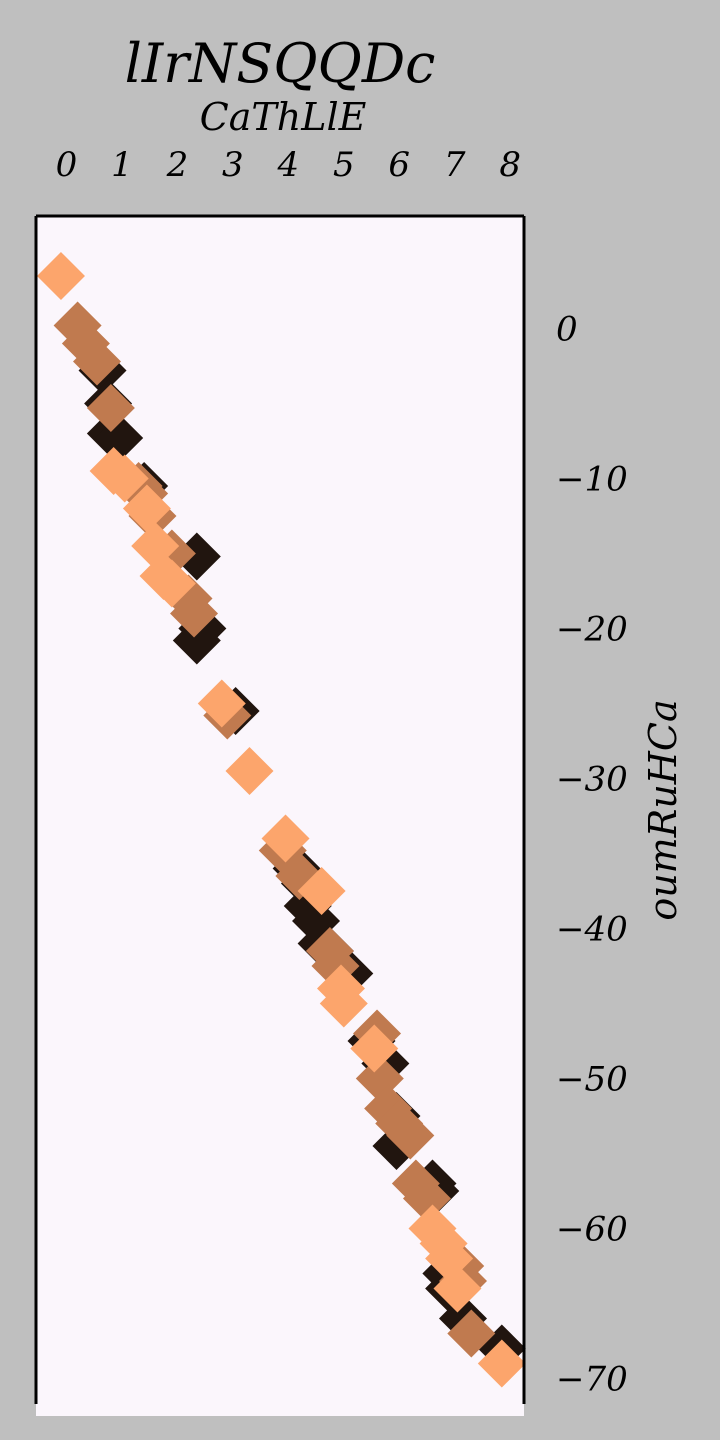 This screenshot has height=1440, width=720. Describe the element at coordinates (510, 165) in the screenshot. I see `x-tick-label-8: 8` at that location.